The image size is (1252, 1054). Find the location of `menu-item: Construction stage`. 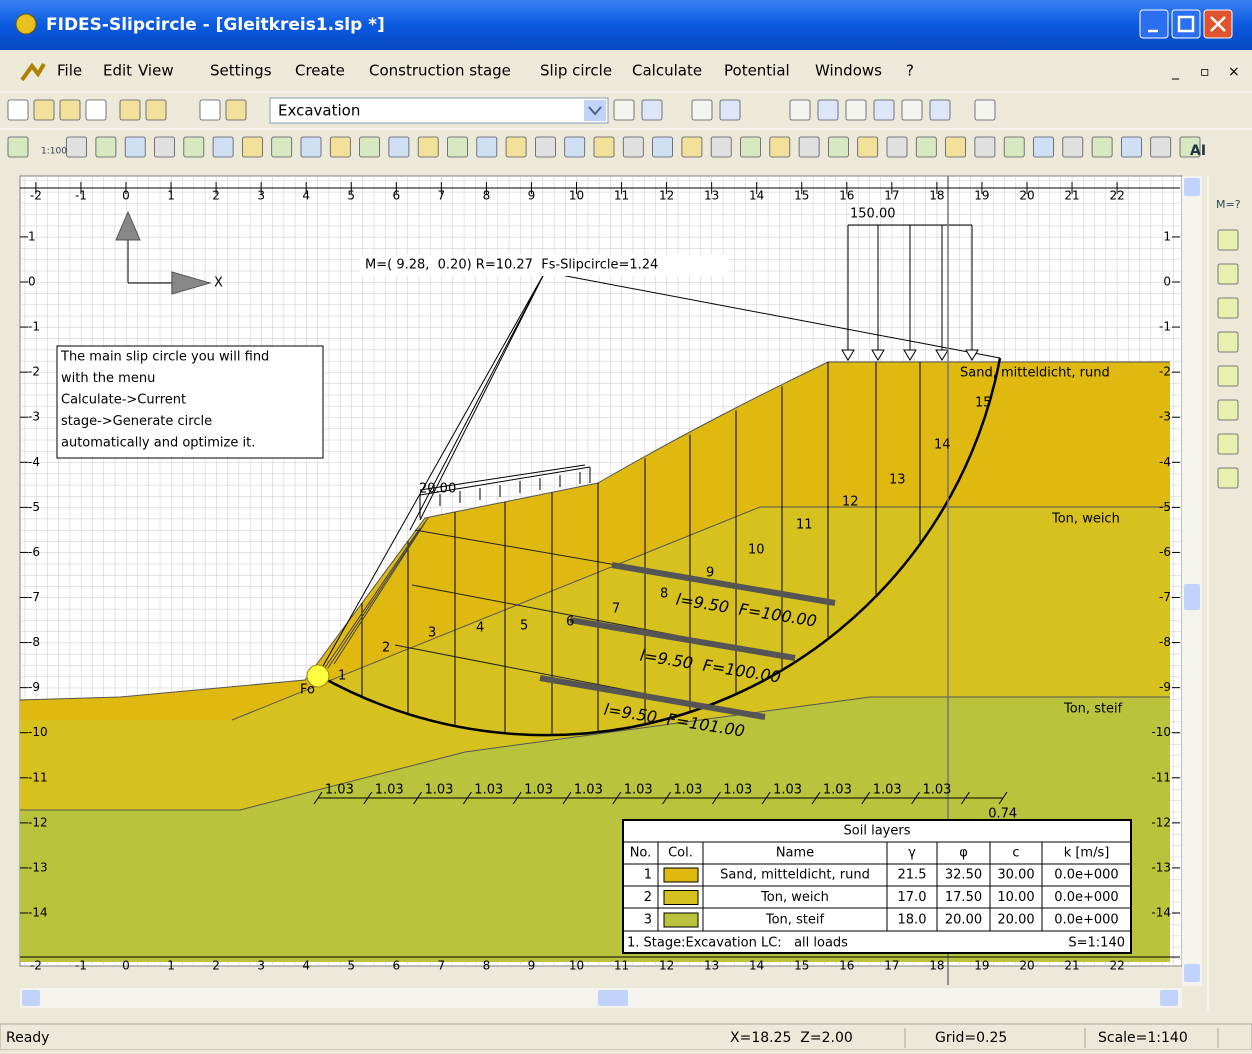

menu-item: Construction stage is located at coordinates (440, 71).